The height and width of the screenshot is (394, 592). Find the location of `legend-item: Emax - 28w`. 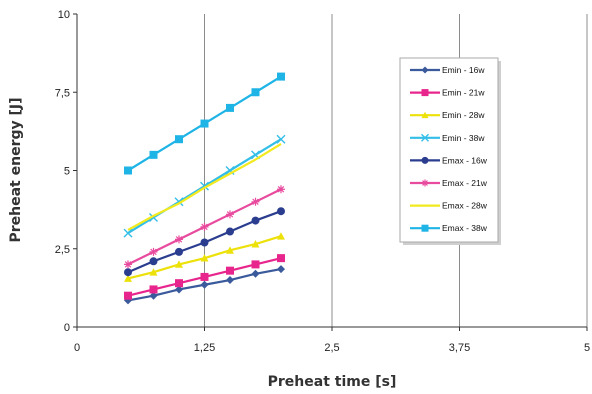

legend-item: Emax - 28w is located at coordinates (449, 206).